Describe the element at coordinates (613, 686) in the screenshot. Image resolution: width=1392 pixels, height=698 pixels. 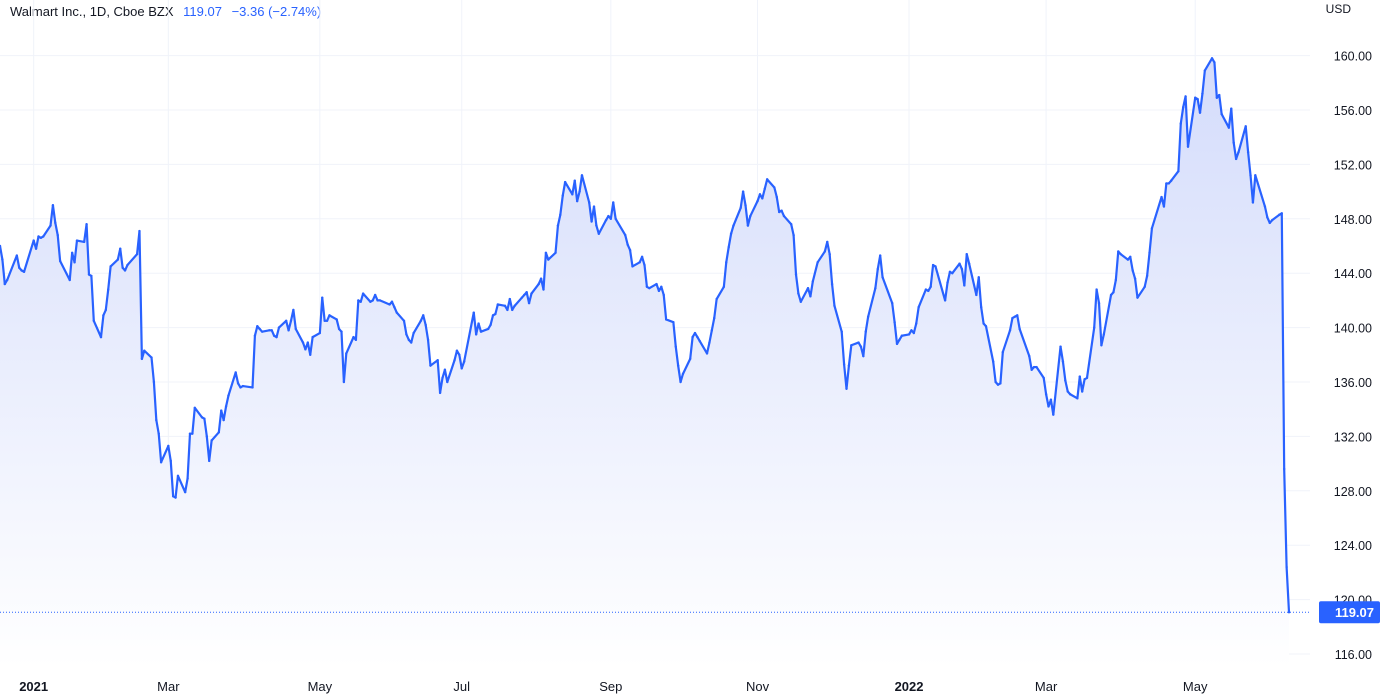
I see `time-axis: 2021 Mar May Jul Sep Nov 2022 Mar May` at that location.